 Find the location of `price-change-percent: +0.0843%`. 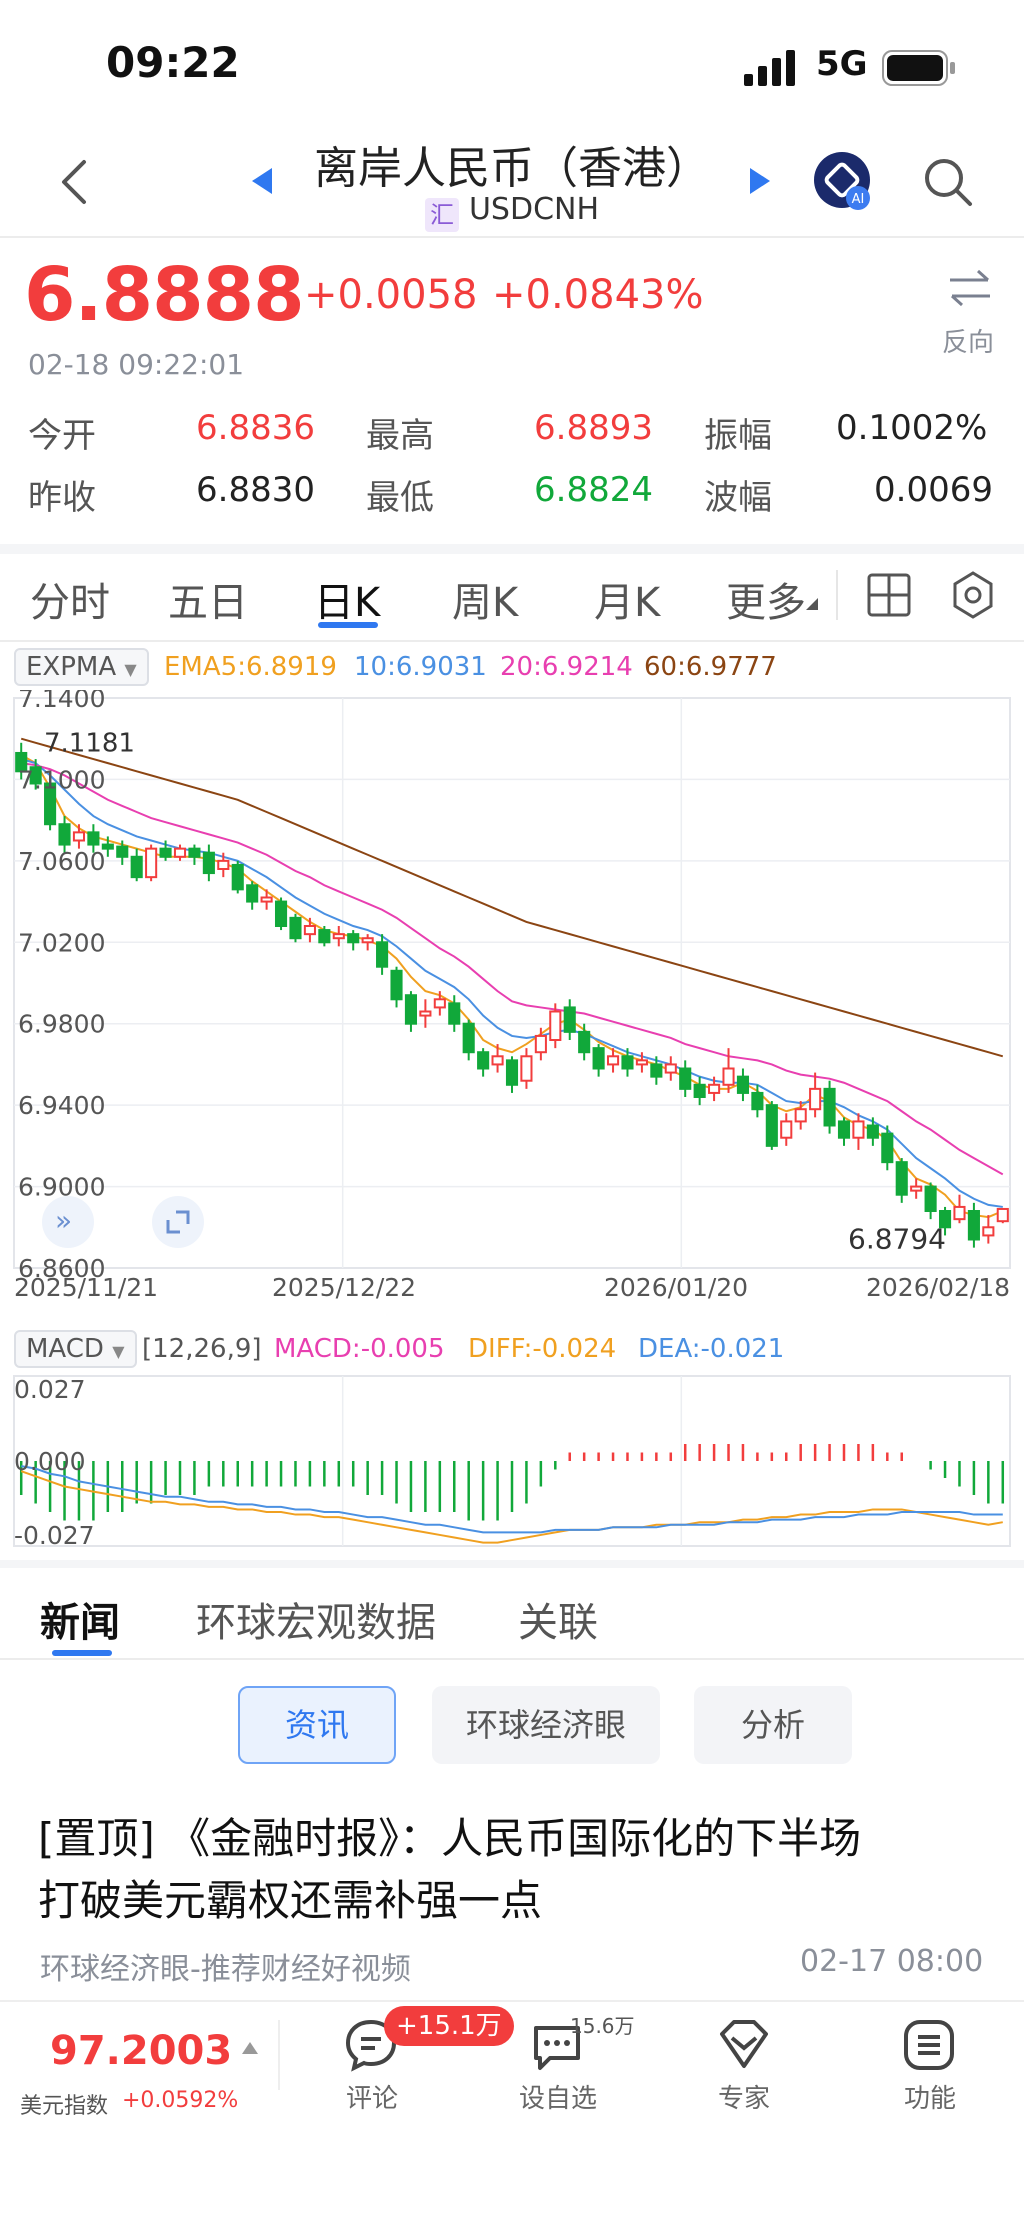

price-change-percent: +0.0843% is located at coordinates (598, 295).